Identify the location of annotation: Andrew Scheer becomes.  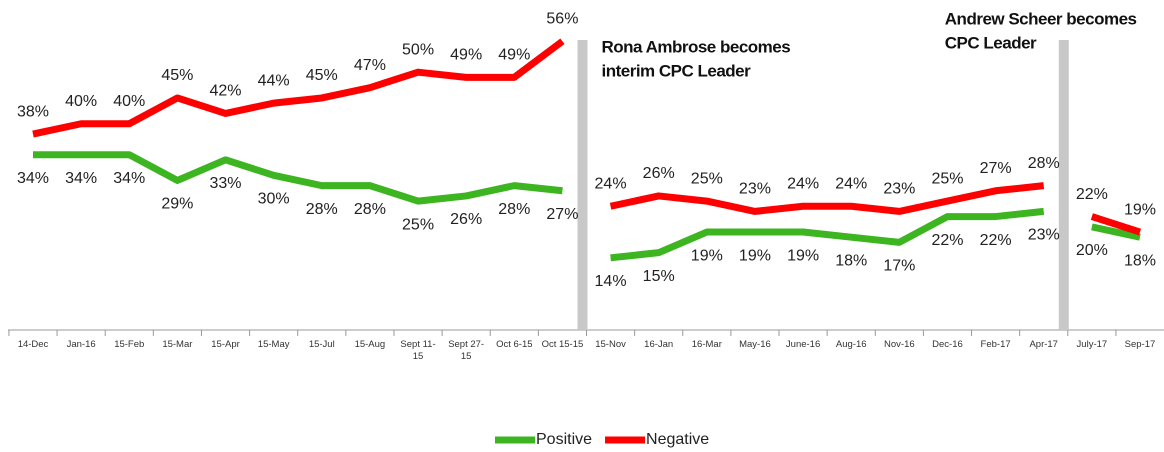
(1041, 18).